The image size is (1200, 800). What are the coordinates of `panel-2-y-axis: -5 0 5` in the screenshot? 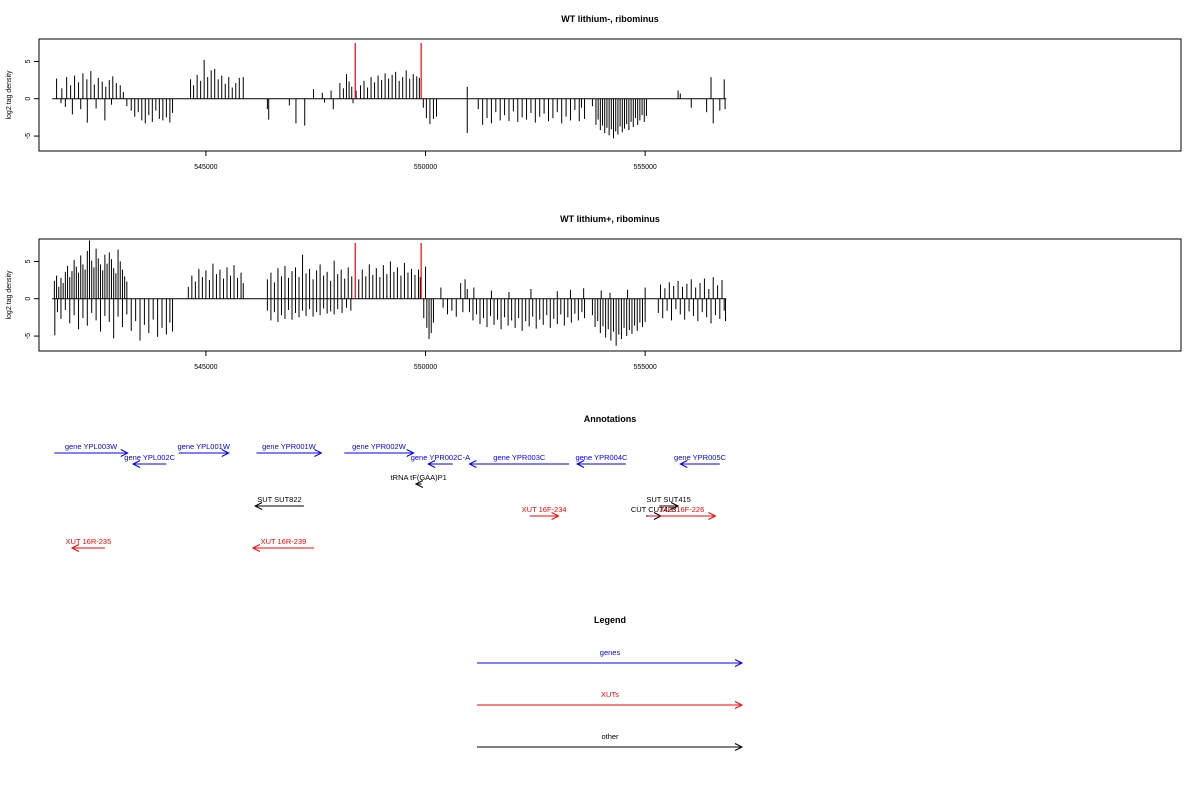 It's located at (32, 299).